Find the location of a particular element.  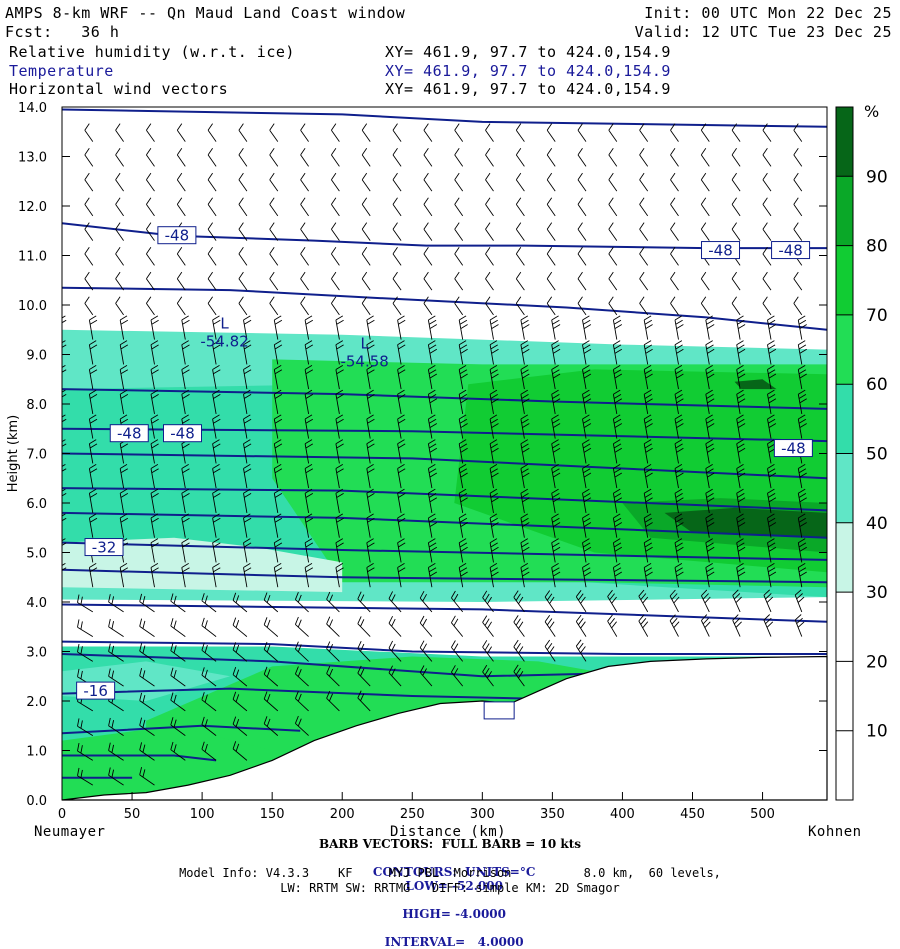

x-tick-label: 200 is located at coordinates (342, 814).